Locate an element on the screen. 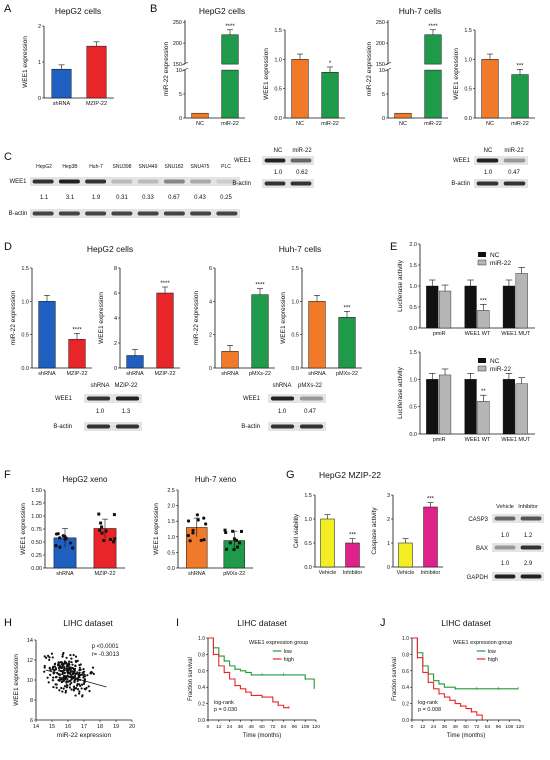 This screenshot has width=550, height=760. p-value-label: p = 0.030 is located at coordinates (225, 710).